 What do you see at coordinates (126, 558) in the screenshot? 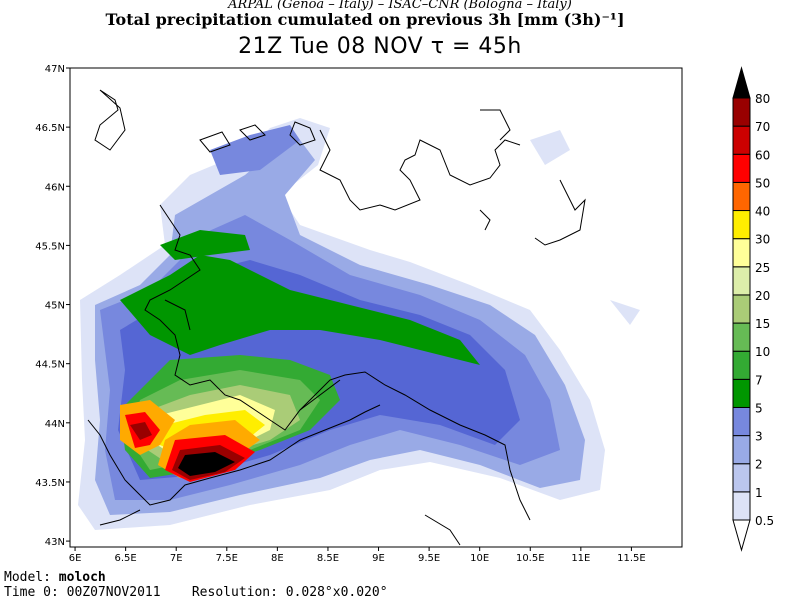
I see `lon-tick-label: 6.5E` at bounding box center [126, 558].